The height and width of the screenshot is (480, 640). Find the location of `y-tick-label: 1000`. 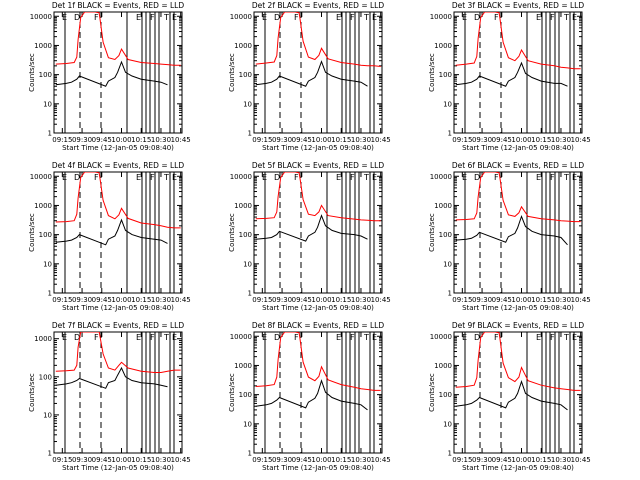

y-tick-label: 1000 is located at coordinates (43, 206).